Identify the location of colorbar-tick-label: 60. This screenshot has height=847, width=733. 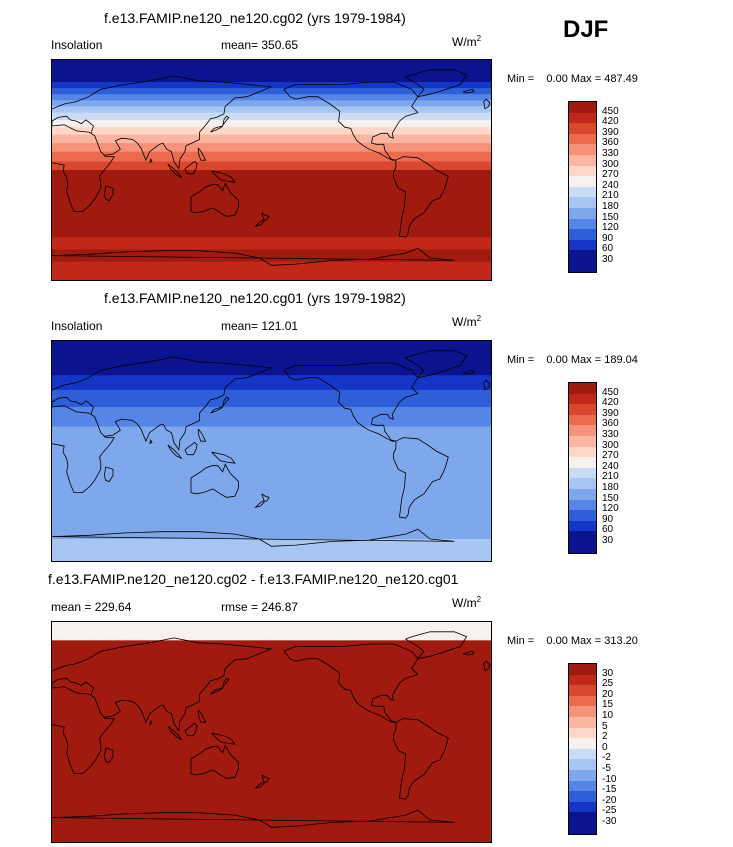
(608, 530).